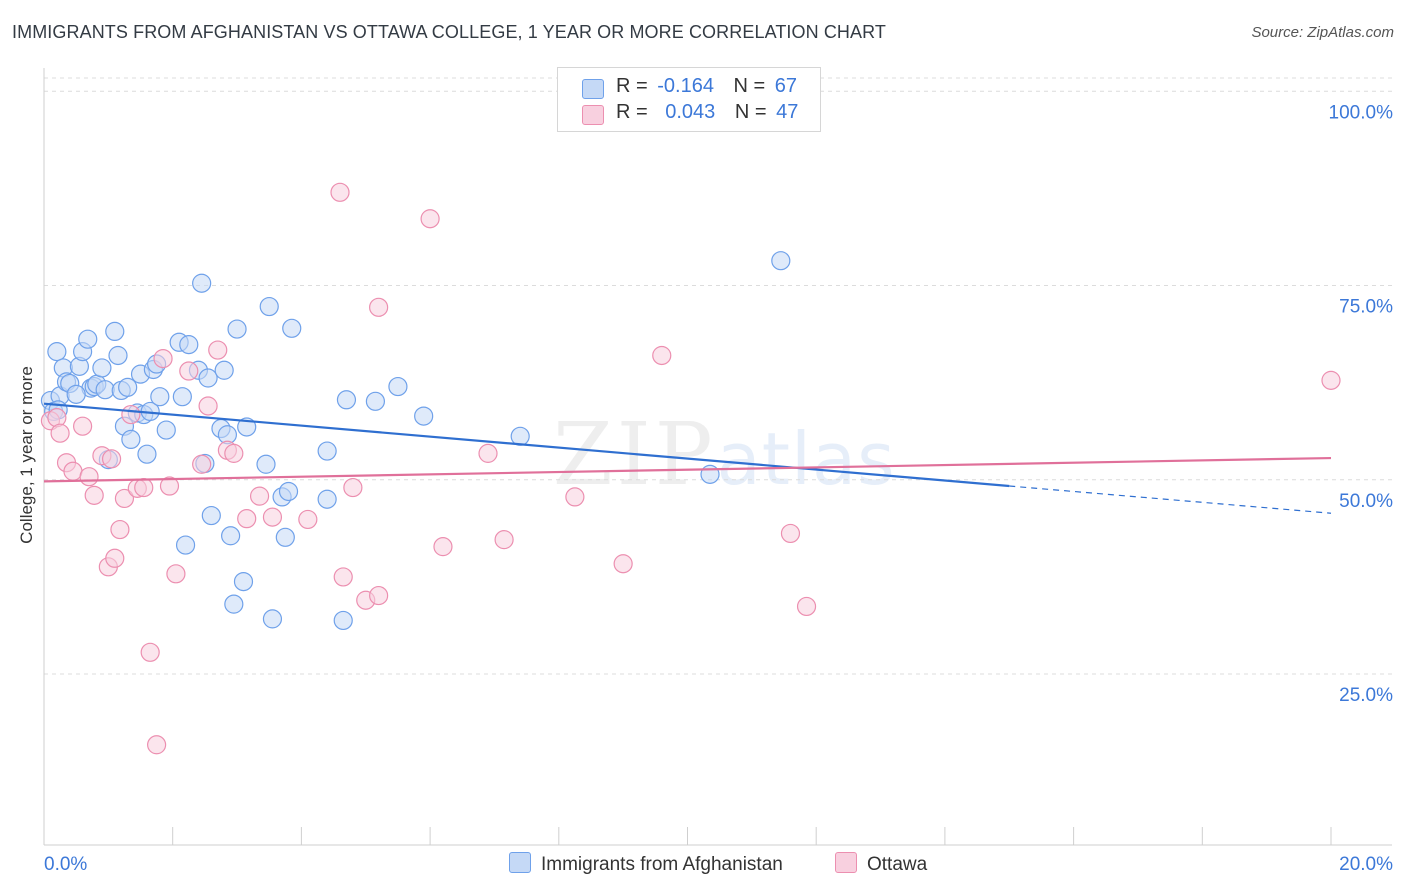 The height and width of the screenshot is (892, 1406). What do you see at coordinates (662, 864) in the screenshot?
I see `series-name-afghanistan: Immigrants from Afghanistan` at bounding box center [662, 864].